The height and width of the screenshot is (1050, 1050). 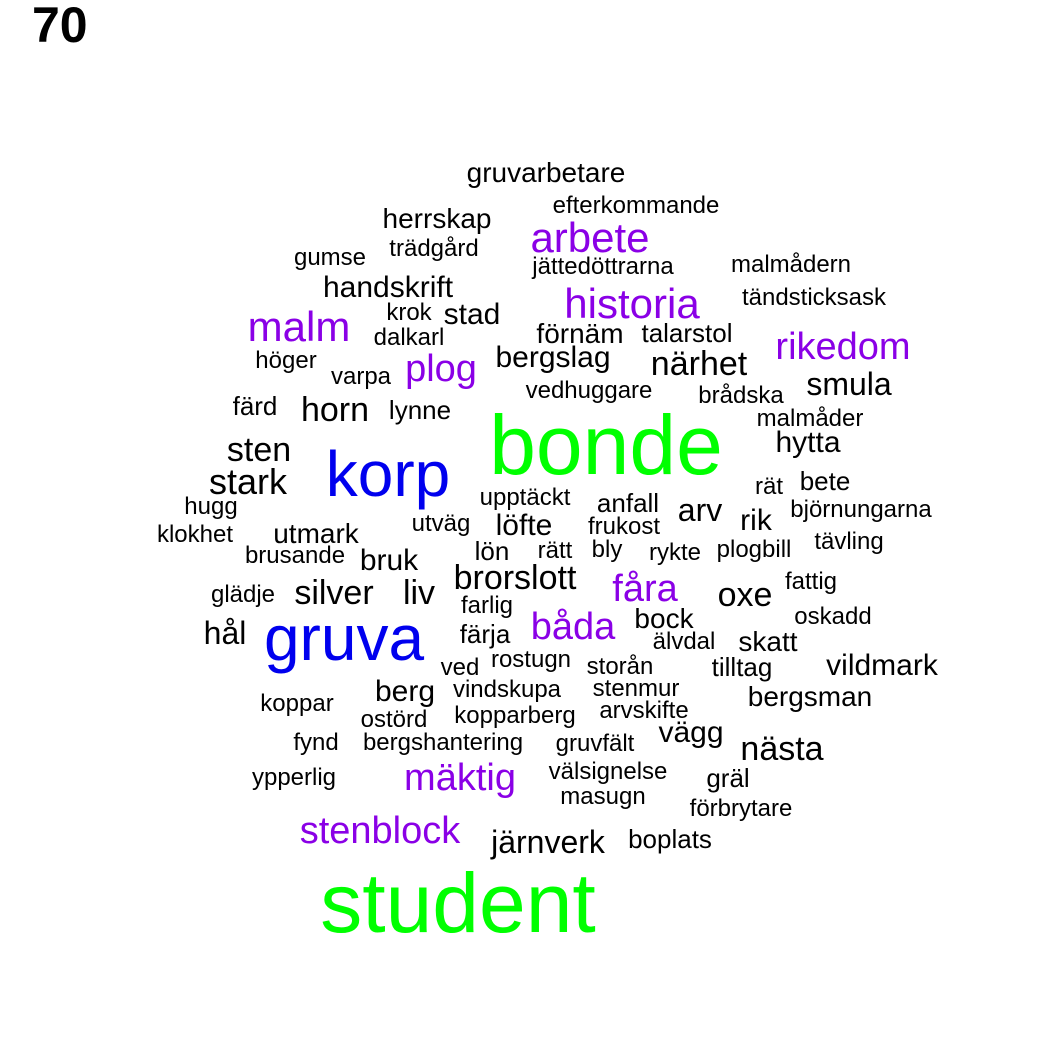 What do you see at coordinates (286, 360) in the screenshot?
I see `word-base: höger` at bounding box center [286, 360].